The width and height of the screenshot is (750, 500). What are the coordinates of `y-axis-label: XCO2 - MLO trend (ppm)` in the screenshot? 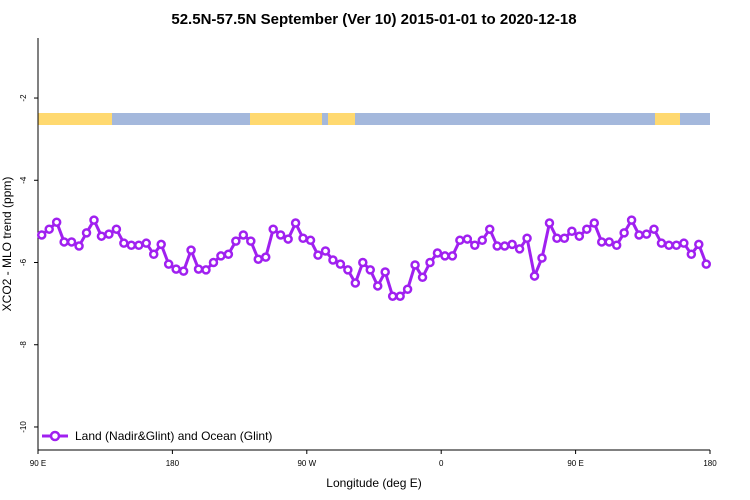 It's located at (7, 244).